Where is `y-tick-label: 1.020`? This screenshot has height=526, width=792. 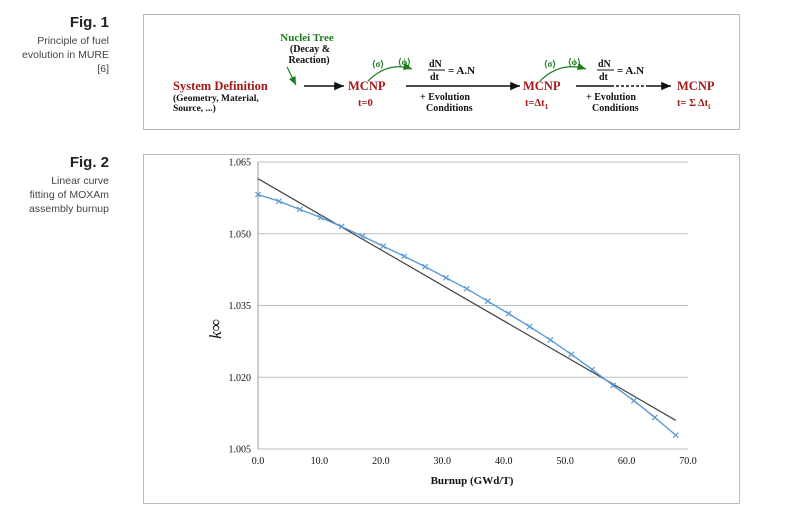
y-tick-label: 1.020 is located at coordinates (240, 378).